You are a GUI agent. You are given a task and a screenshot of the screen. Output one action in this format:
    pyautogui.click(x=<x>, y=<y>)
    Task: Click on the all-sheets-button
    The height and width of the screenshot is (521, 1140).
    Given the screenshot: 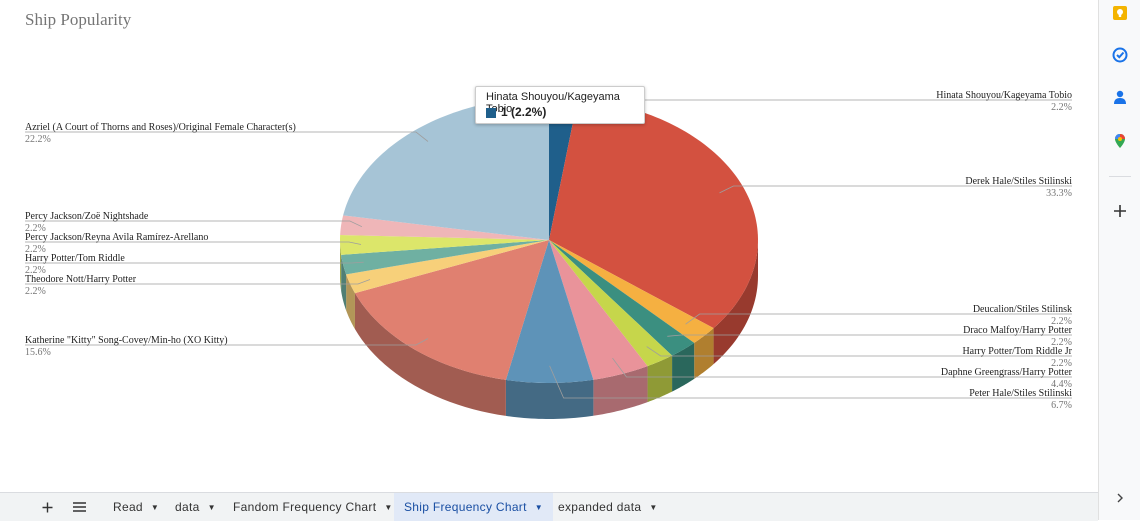 What is the action you would take?
    pyautogui.click(x=79, y=507)
    